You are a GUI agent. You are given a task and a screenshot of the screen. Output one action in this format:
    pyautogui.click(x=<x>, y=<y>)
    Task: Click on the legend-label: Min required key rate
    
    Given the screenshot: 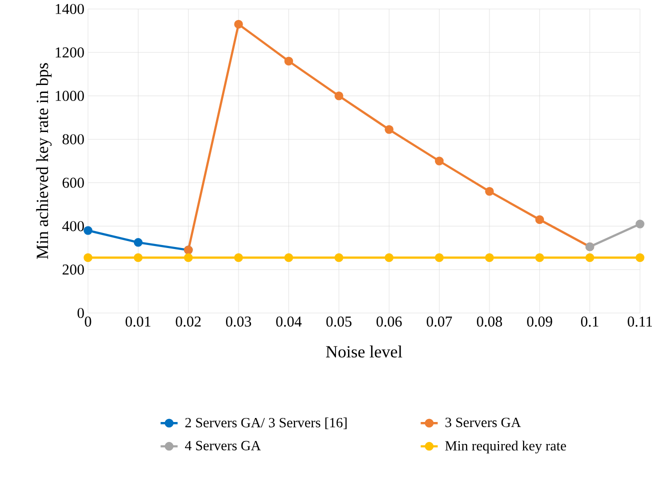 What is the action you would take?
    pyautogui.click(x=505, y=447)
    